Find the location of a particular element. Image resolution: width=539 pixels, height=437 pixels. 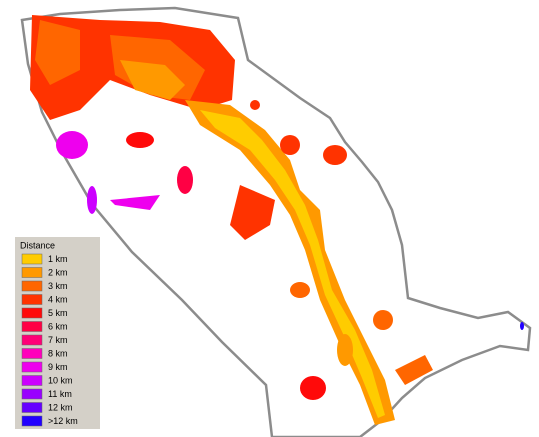

legend-label: 5 km is located at coordinates (58, 313).